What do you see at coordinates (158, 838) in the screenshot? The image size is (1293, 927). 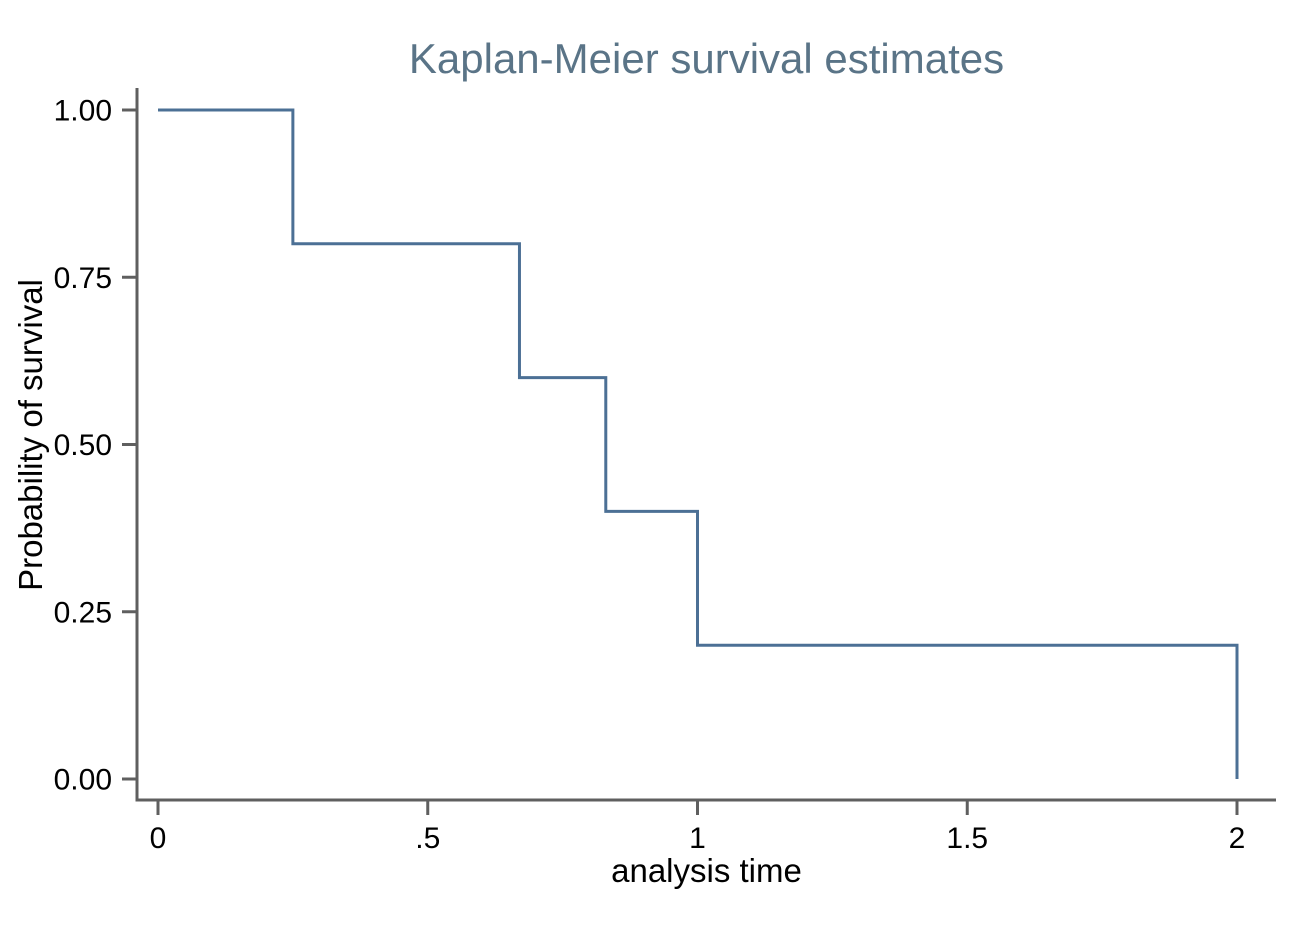 I see `x-tick-label: 0` at bounding box center [158, 838].